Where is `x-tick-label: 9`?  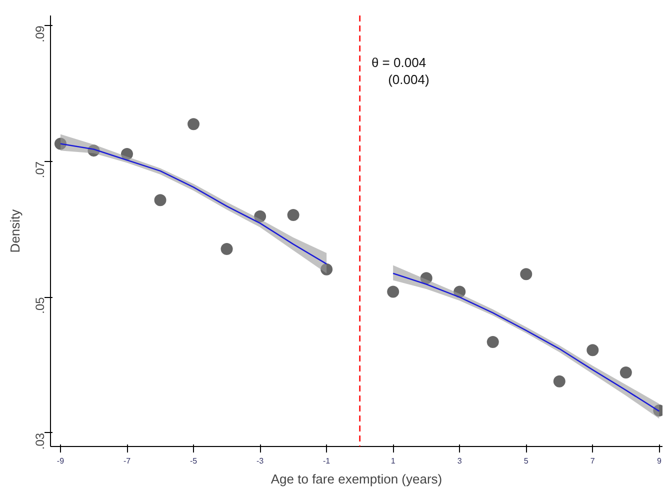
x-tick-label: 9 is located at coordinates (659, 461).